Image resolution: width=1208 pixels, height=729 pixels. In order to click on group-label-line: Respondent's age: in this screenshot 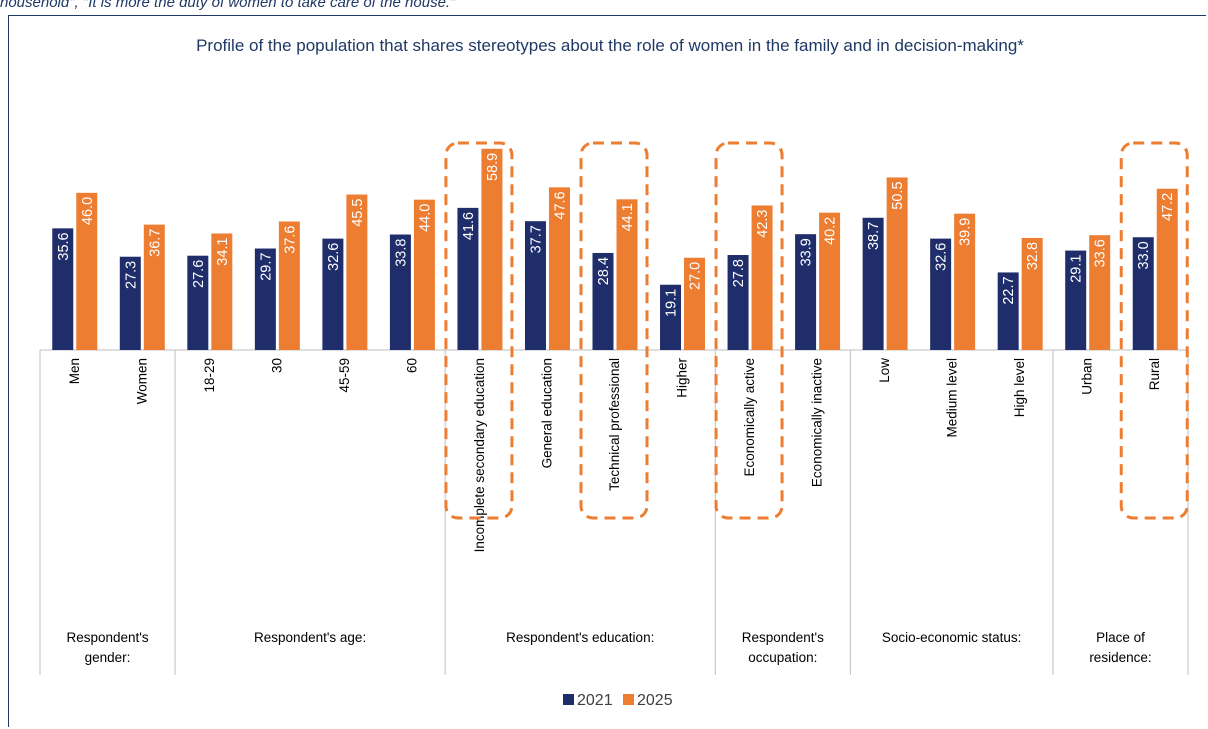, I will do `click(310, 637)`.